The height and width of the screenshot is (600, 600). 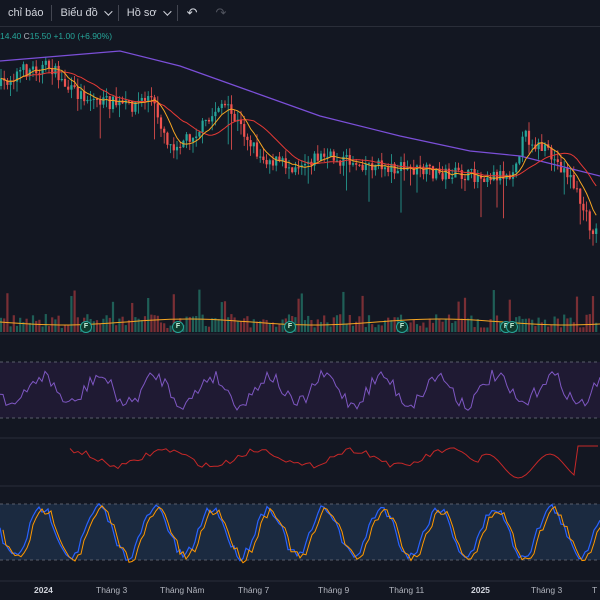 I want to click on x-axis-label: Tháng Năm, so click(x=182, y=590).